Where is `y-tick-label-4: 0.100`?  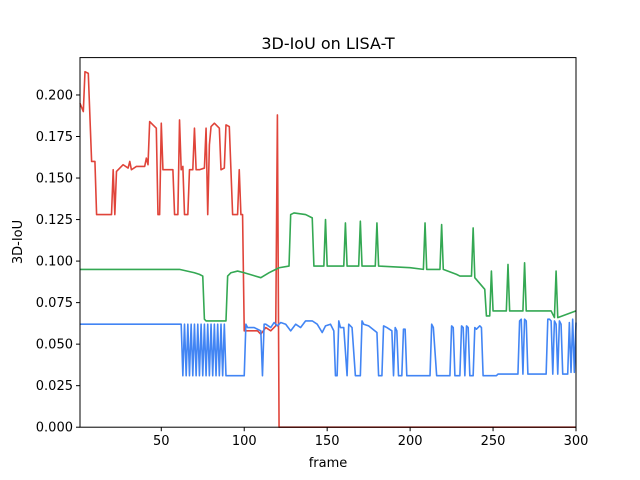 y-tick-label-4: 0.100 is located at coordinates (54, 262).